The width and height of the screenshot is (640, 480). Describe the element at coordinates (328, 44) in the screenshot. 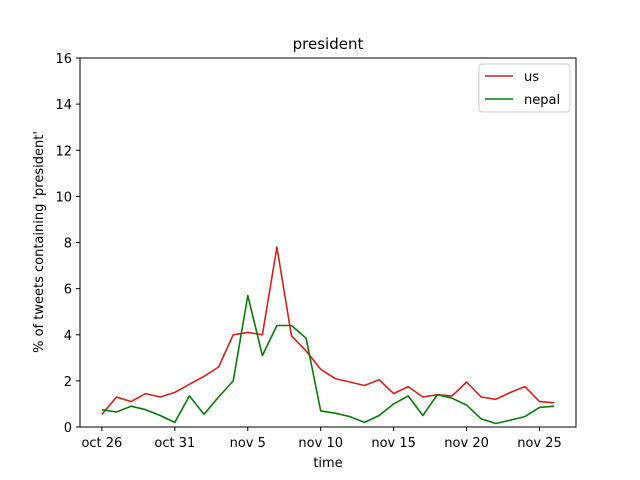

I see `chart-title: president` at that location.